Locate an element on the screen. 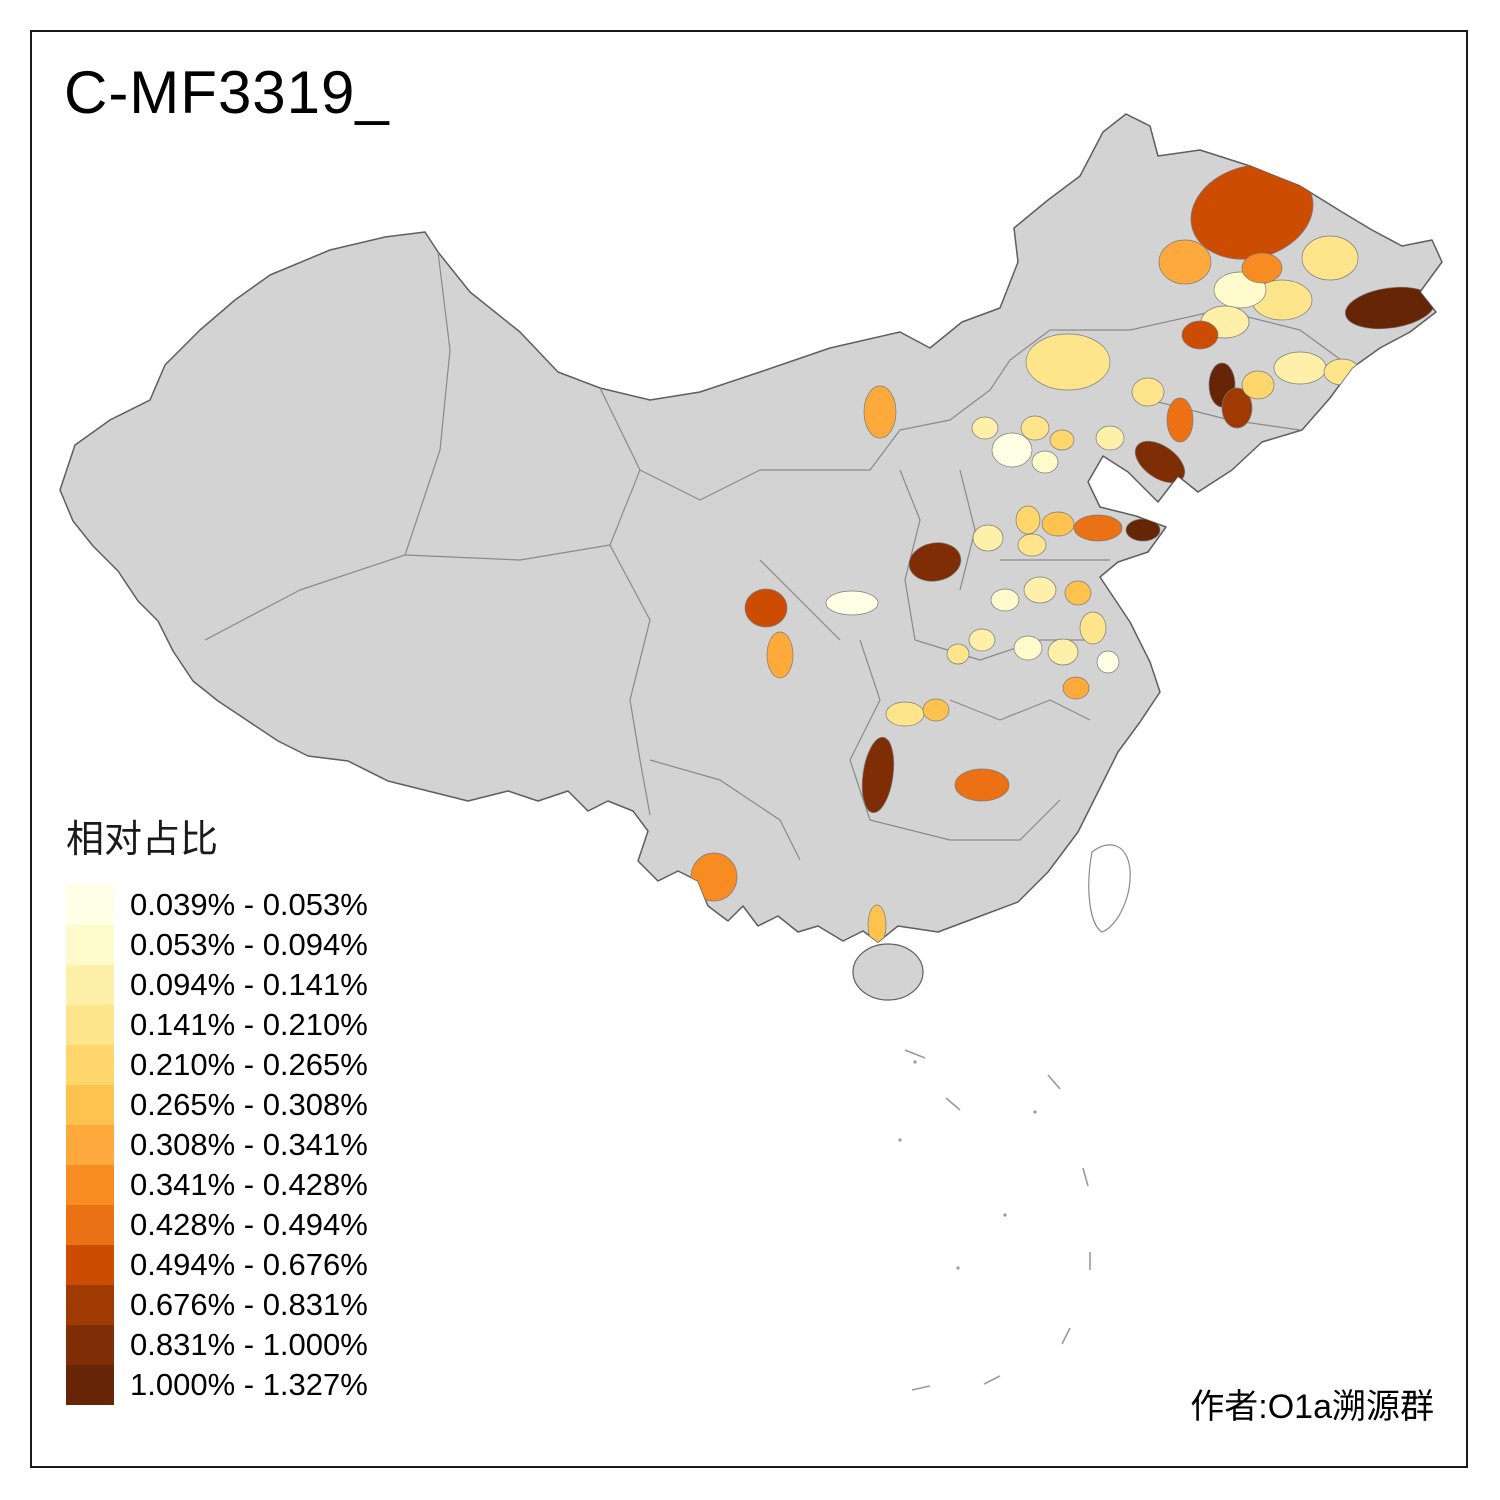 The width and height of the screenshot is (1500, 1500). legend-label: 0.494% - 0.676% is located at coordinates (249, 1264).